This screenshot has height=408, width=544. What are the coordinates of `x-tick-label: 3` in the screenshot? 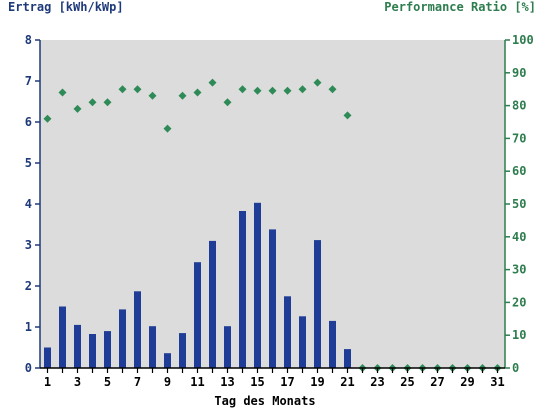 It's located at (77, 382).